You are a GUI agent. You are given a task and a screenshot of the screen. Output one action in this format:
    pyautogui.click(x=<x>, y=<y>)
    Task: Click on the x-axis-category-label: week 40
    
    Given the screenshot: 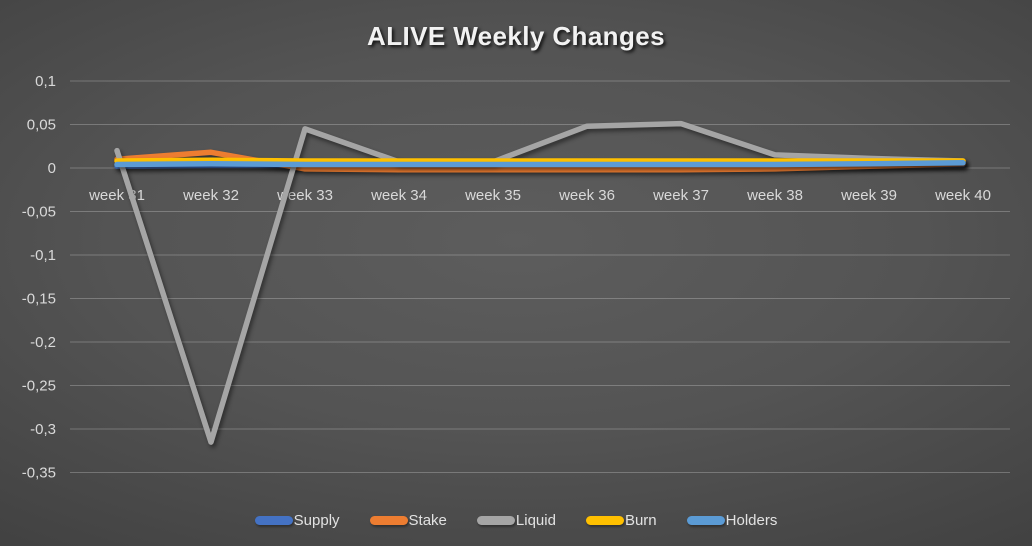 What is the action you would take?
    pyautogui.click(x=962, y=195)
    